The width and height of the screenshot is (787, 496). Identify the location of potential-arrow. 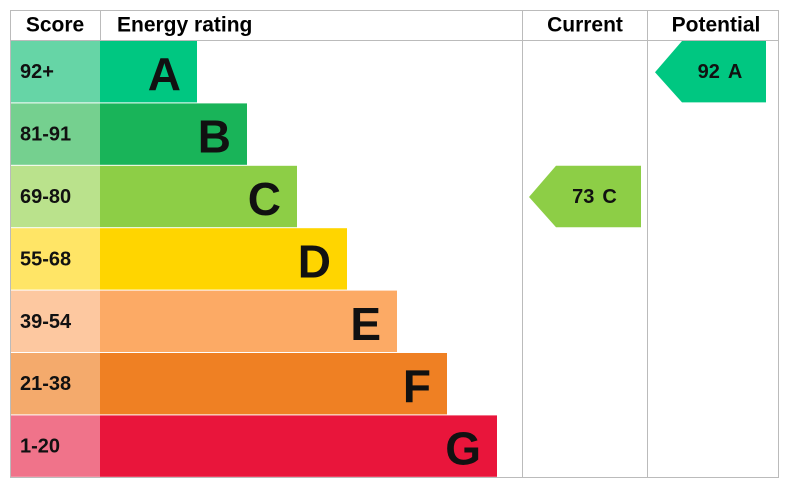
(710, 72).